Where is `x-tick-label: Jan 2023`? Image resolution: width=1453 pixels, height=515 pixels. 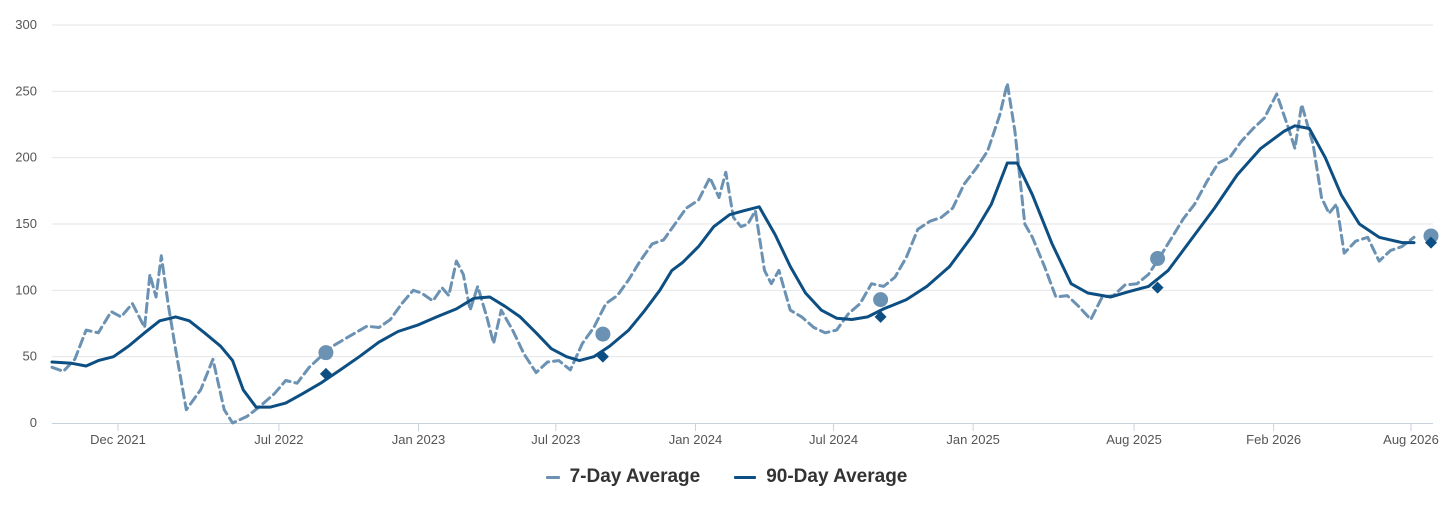 x-tick-label: Jan 2023 is located at coordinates (419, 439).